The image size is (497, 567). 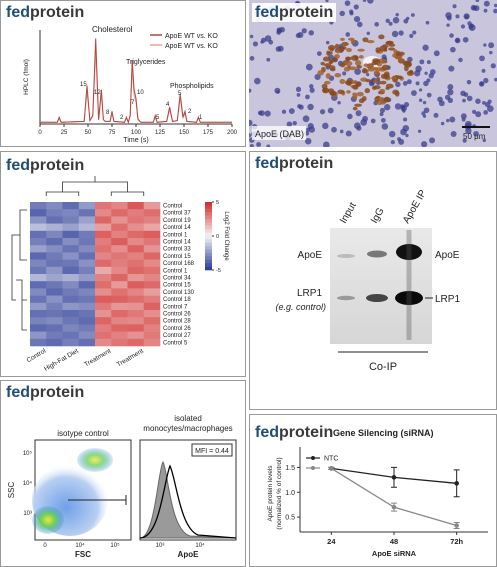 I want to click on row-label: Control 19, so click(x=177, y=221).